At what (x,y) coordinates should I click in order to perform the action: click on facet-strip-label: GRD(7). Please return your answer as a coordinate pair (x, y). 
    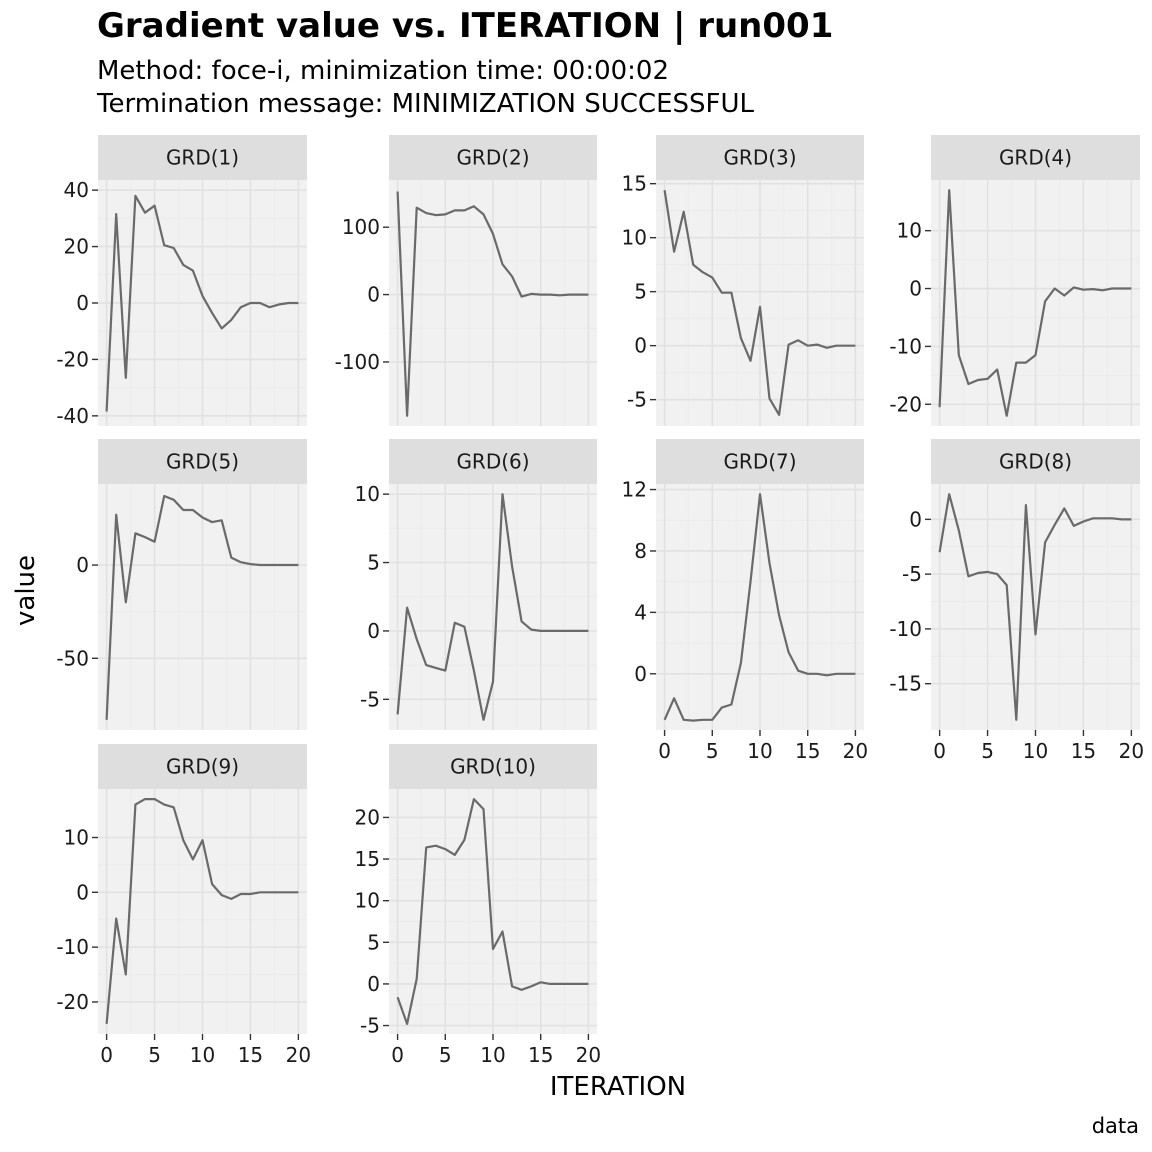
    Looking at the image, I should click on (759, 462).